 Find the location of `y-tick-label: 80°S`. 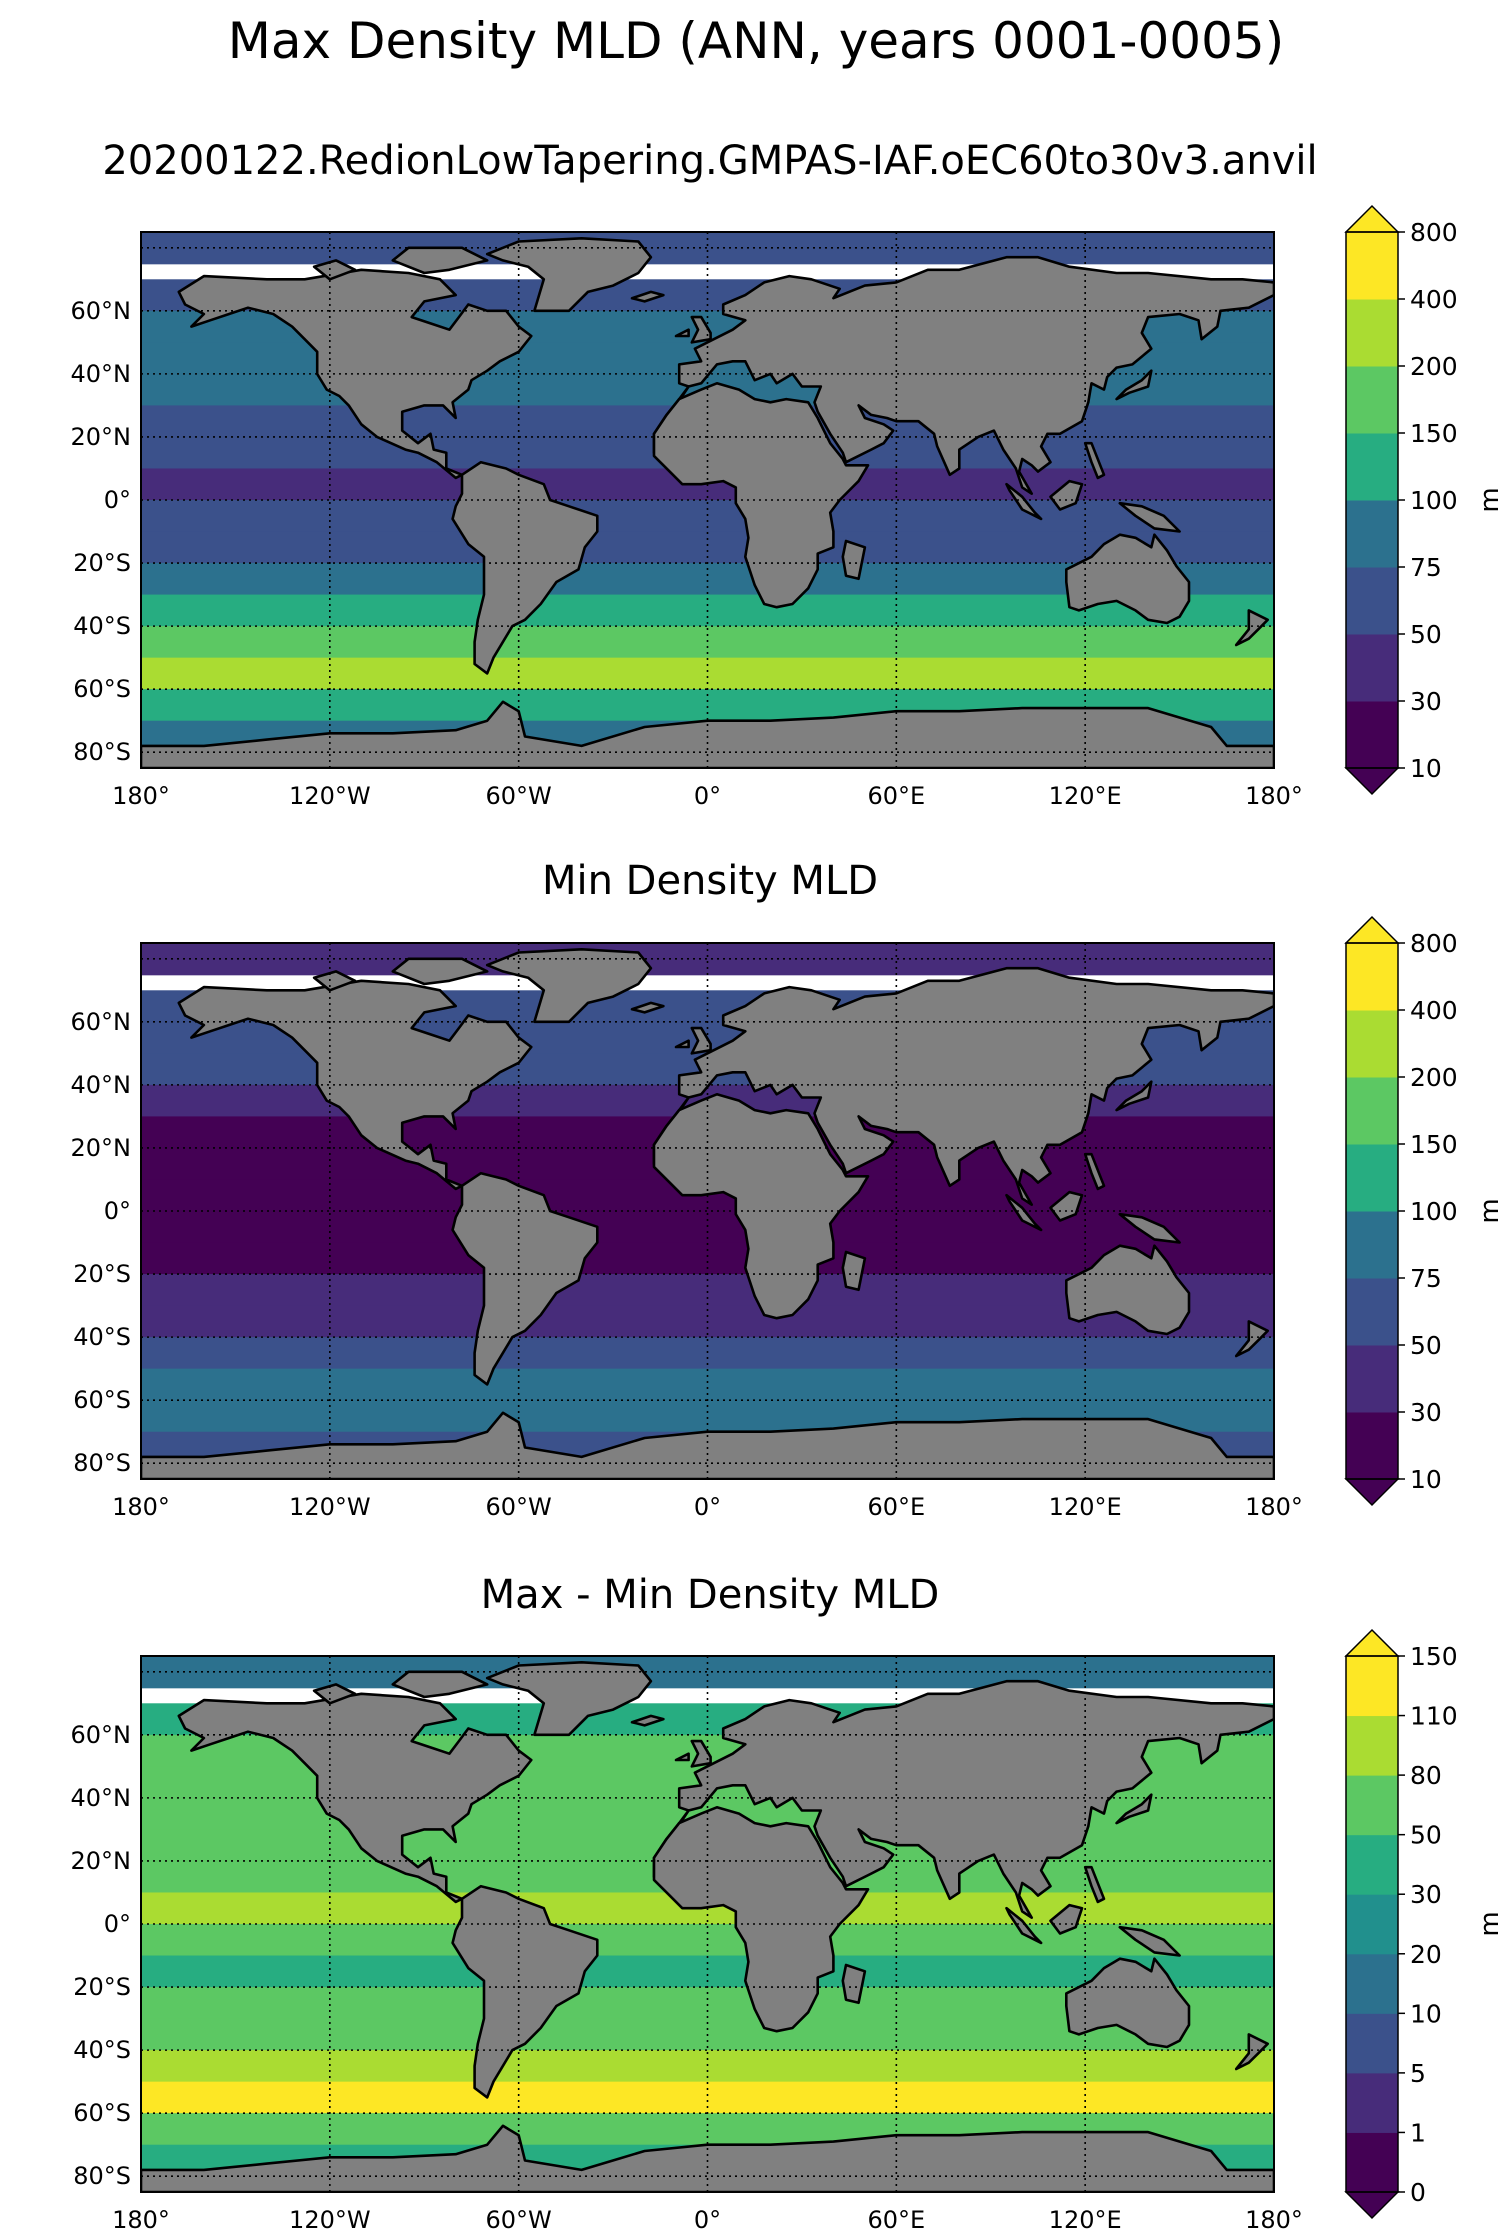

y-tick-label: 80°S is located at coordinates (102, 752).